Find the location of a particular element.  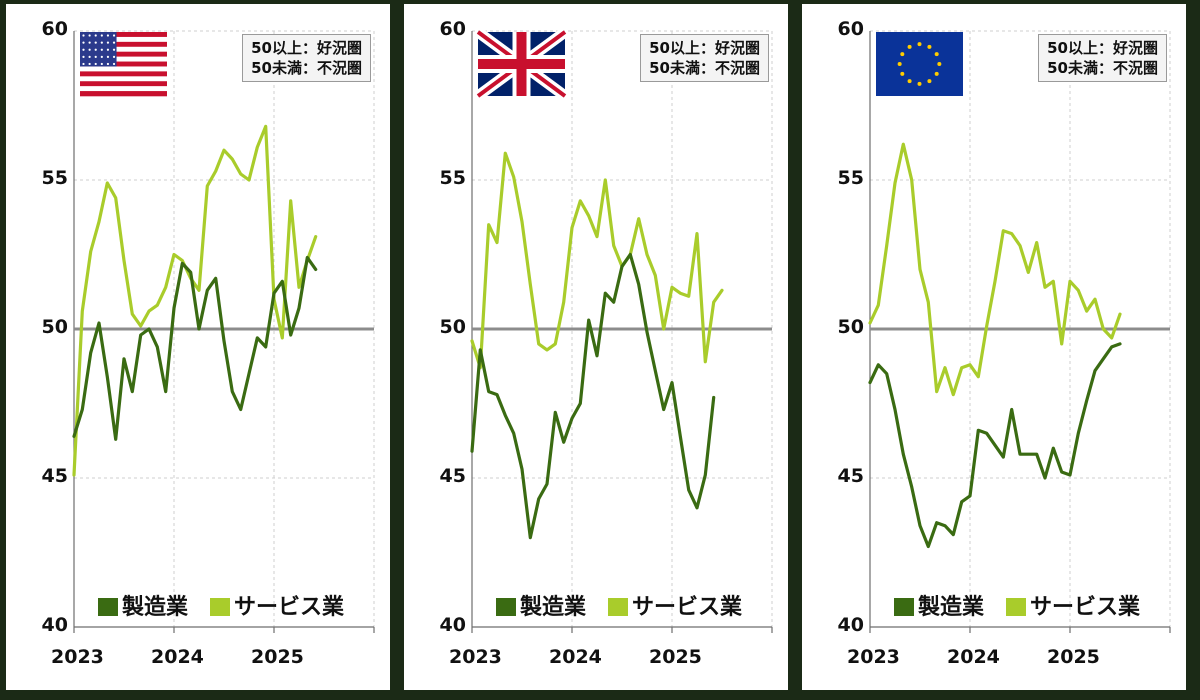

eu-flag-icon is located at coordinates (919, 64).